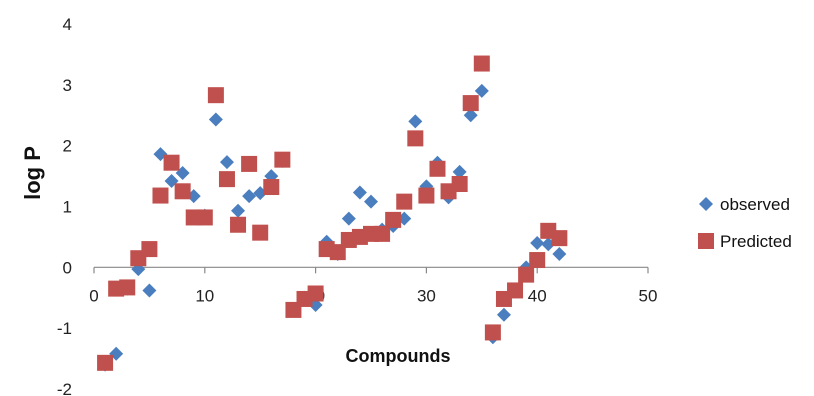 The height and width of the screenshot is (396, 814). What do you see at coordinates (426, 295) in the screenshot?
I see `x-tick-label: 30` at bounding box center [426, 295].